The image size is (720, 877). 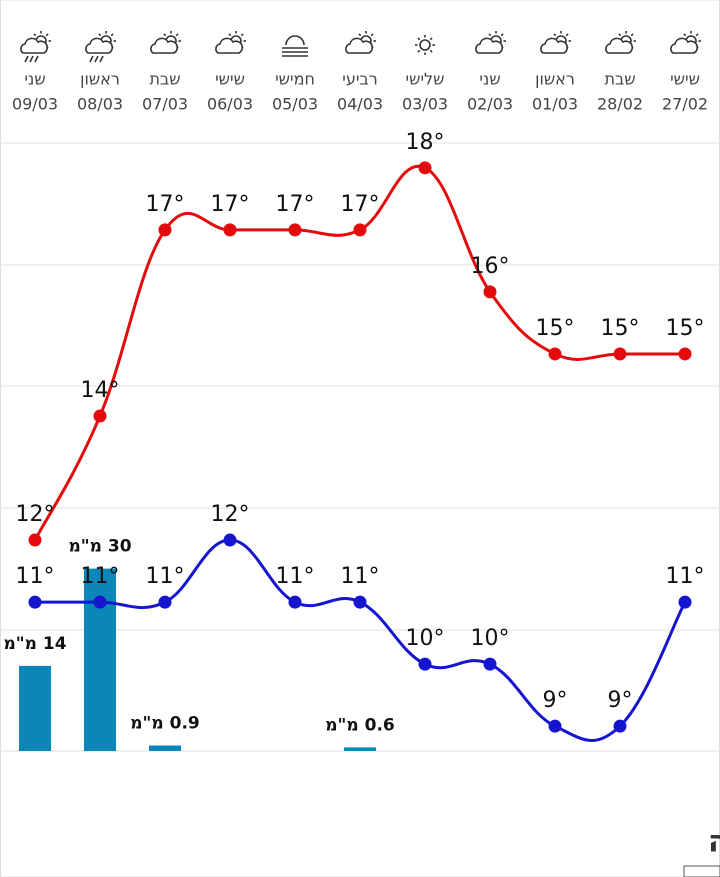 What do you see at coordinates (425, 104) in the screenshot?
I see `date-label: 03/03` at bounding box center [425, 104].